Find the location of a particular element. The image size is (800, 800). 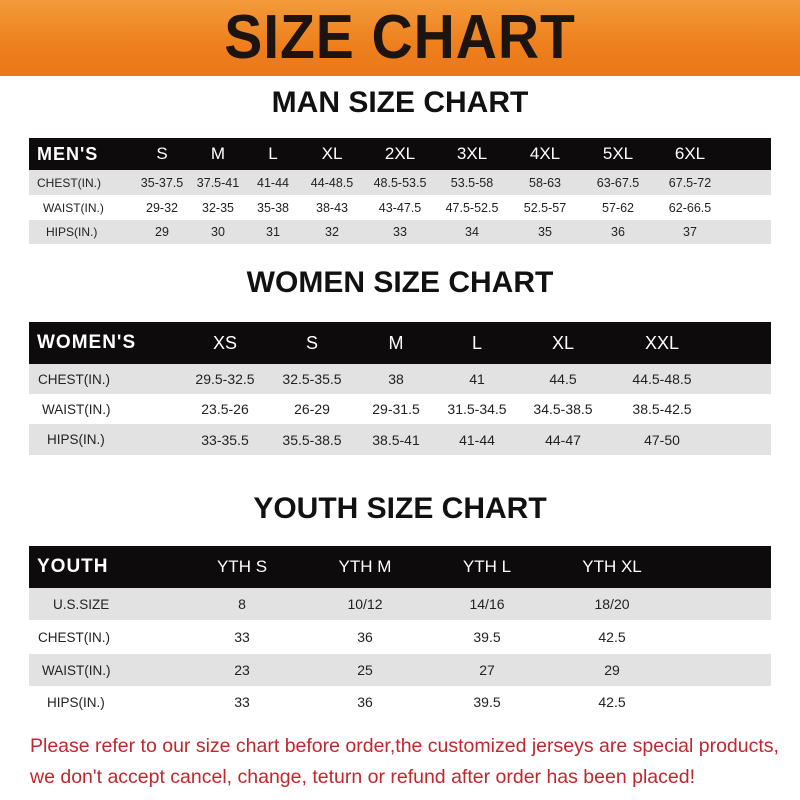

measurement-value: 41 is located at coordinates (477, 379).